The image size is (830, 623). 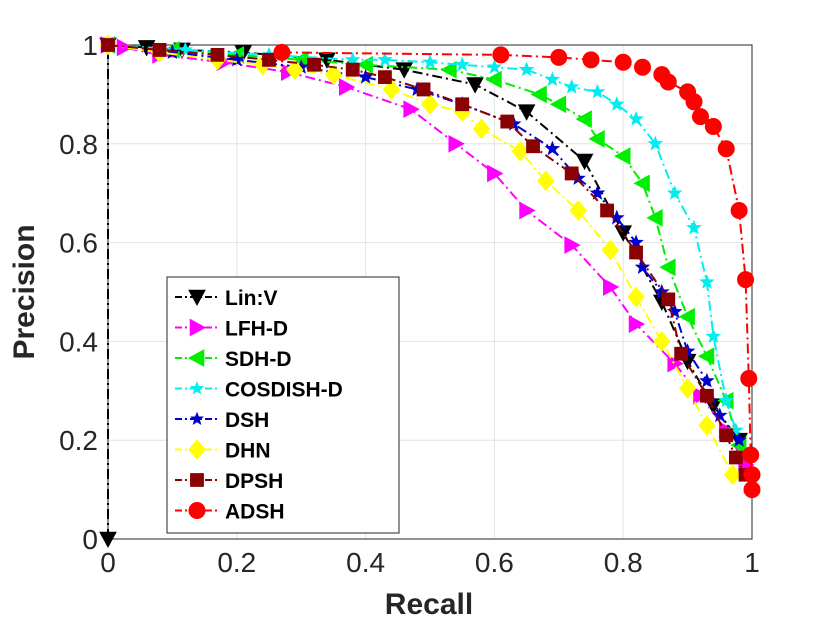 What do you see at coordinates (78, 341) in the screenshot?
I see `y-tick-label: 0.4` at bounding box center [78, 341].